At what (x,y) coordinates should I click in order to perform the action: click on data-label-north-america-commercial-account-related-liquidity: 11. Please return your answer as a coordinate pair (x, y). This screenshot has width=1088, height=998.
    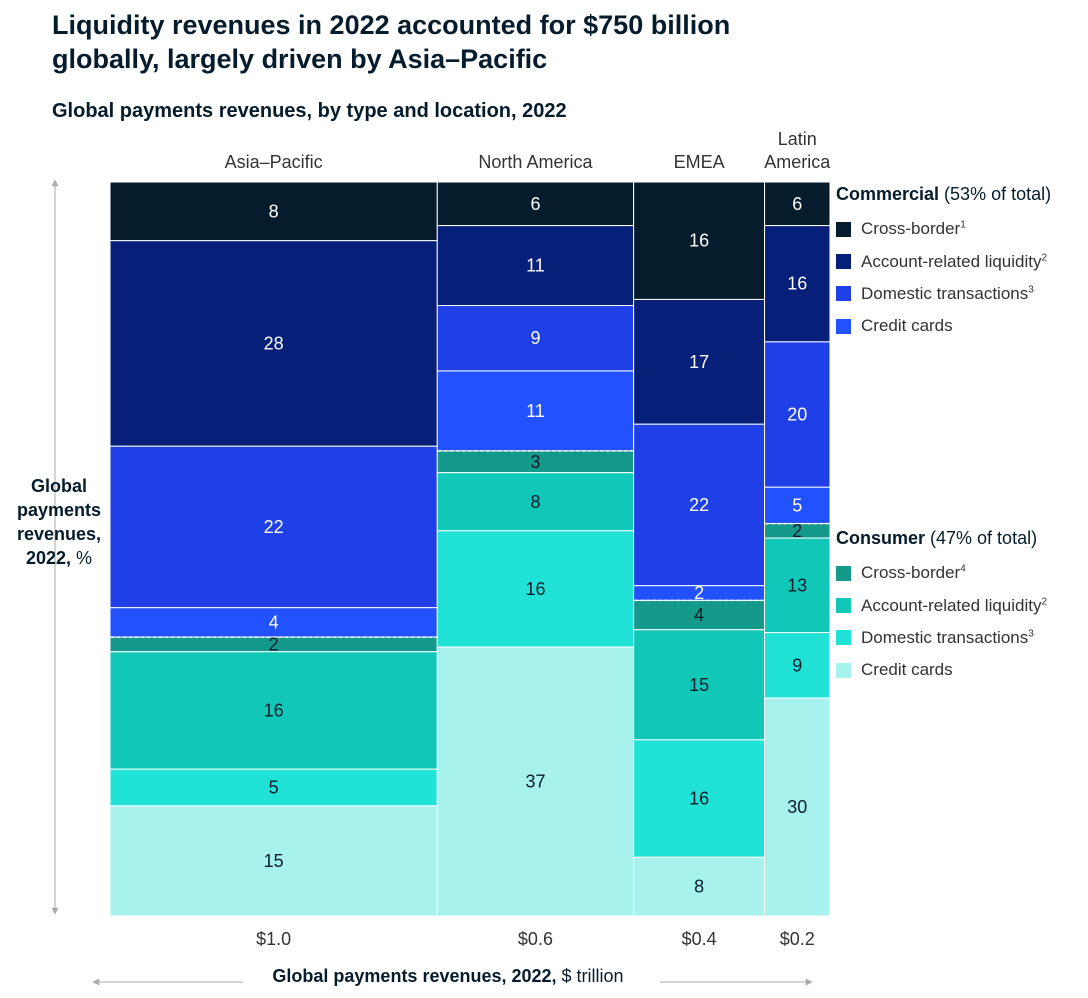
    Looking at the image, I should click on (535, 266).